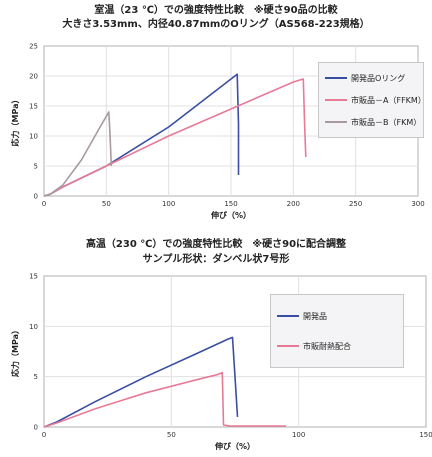 The height and width of the screenshot is (457, 432). Describe the element at coordinates (327, 346) in the screenshot. I see `legend-label: 市販耐熱配合` at that location.